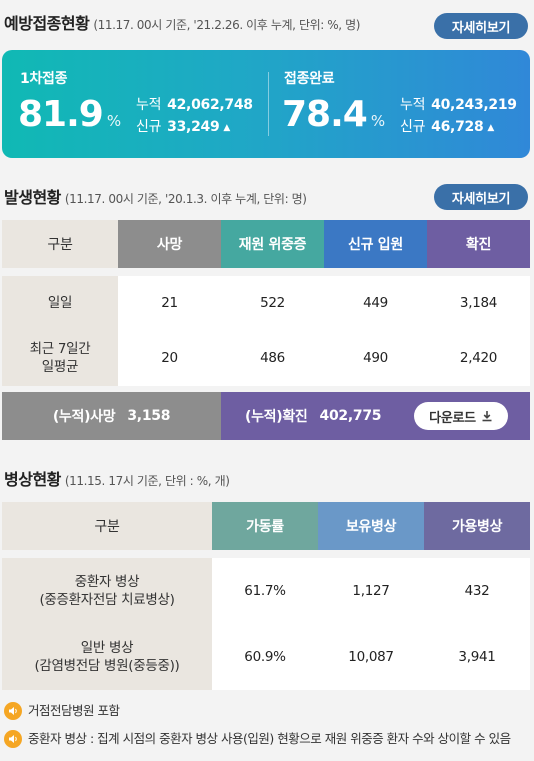 Image resolution: width=534 pixels, height=761 pixels. What do you see at coordinates (375, 303) in the screenshot?
I see `cell-admissions: 449` at bounding box center [375, 303].